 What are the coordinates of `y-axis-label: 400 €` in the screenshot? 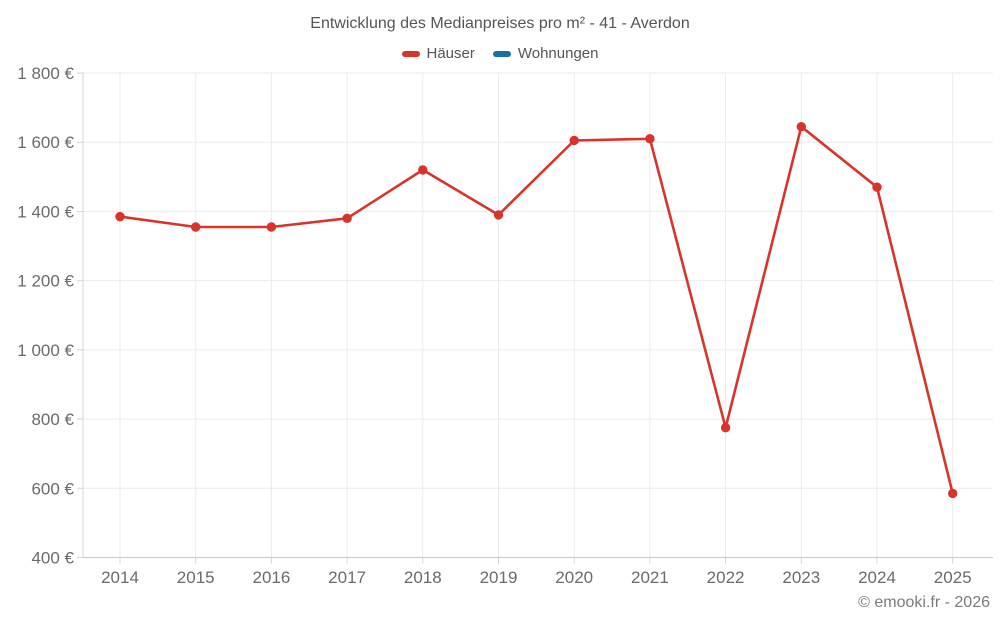 It's located at (52, 558).